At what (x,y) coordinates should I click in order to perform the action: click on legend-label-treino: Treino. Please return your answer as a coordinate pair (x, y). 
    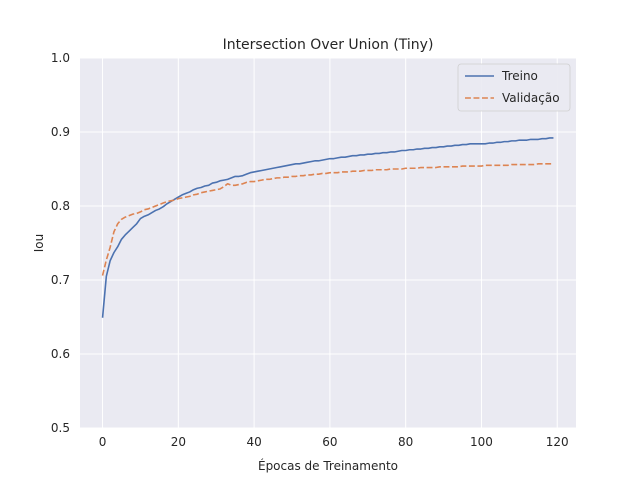
    Looking at the image, I should click on (519, 76).